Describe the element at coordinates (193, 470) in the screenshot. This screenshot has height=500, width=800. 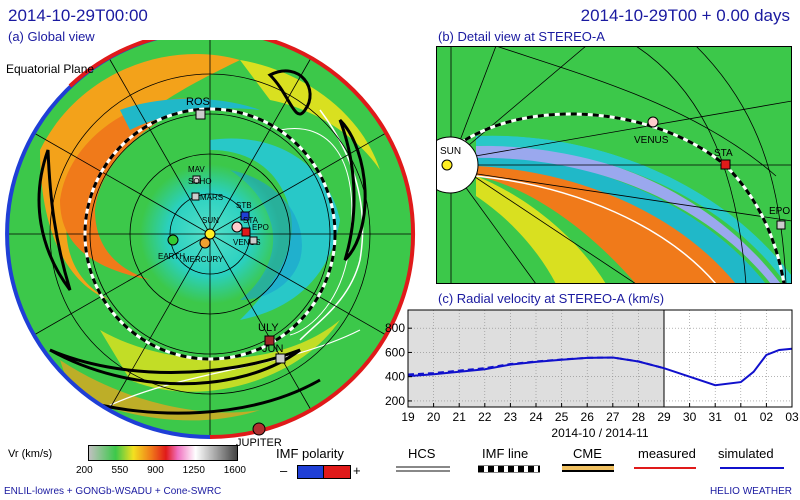
I see `colorbar-tick: 1250` at that location.